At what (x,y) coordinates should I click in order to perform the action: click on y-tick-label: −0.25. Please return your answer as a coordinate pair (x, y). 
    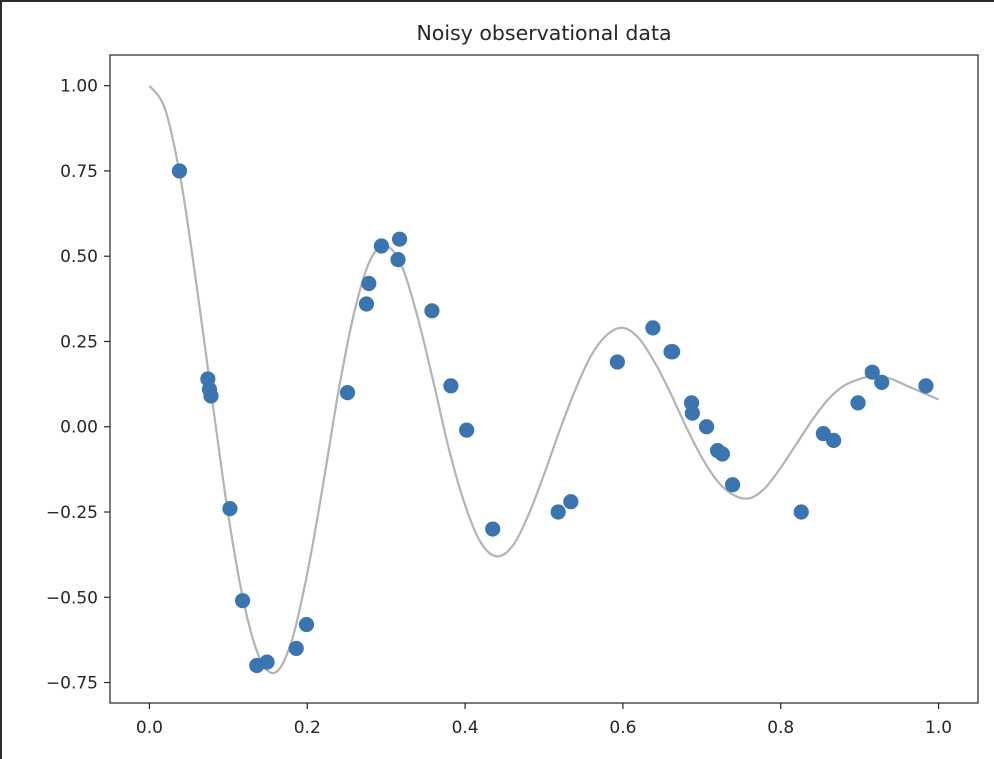
    Looking at the image, I should click on (72, 513).